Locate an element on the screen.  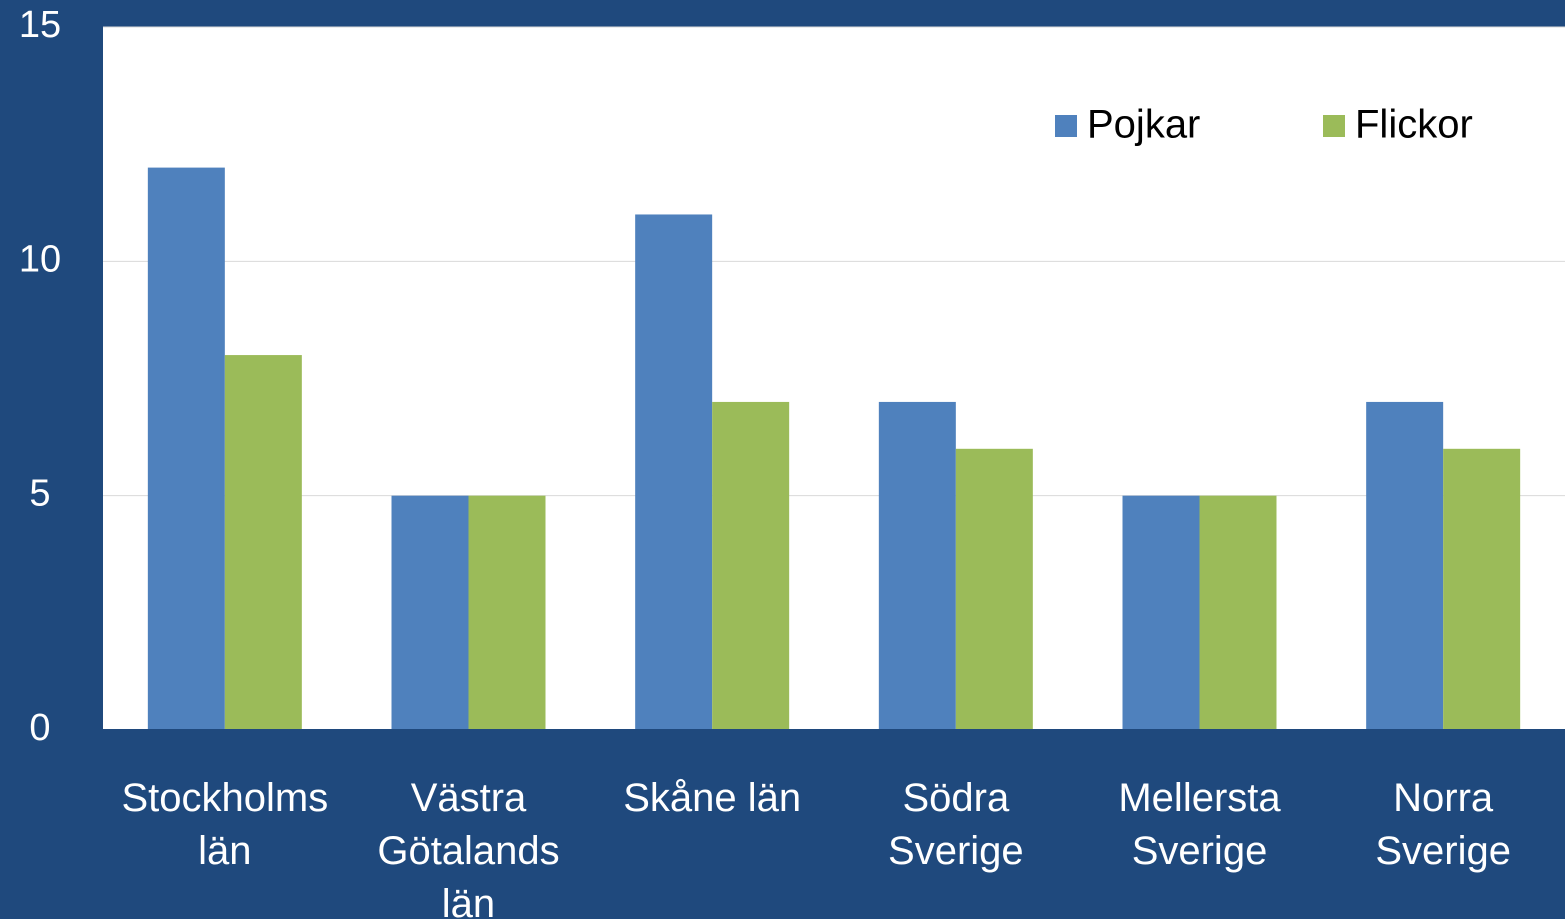
x-tick-label: Västra Götalands län is located at coordinates (468, 847).